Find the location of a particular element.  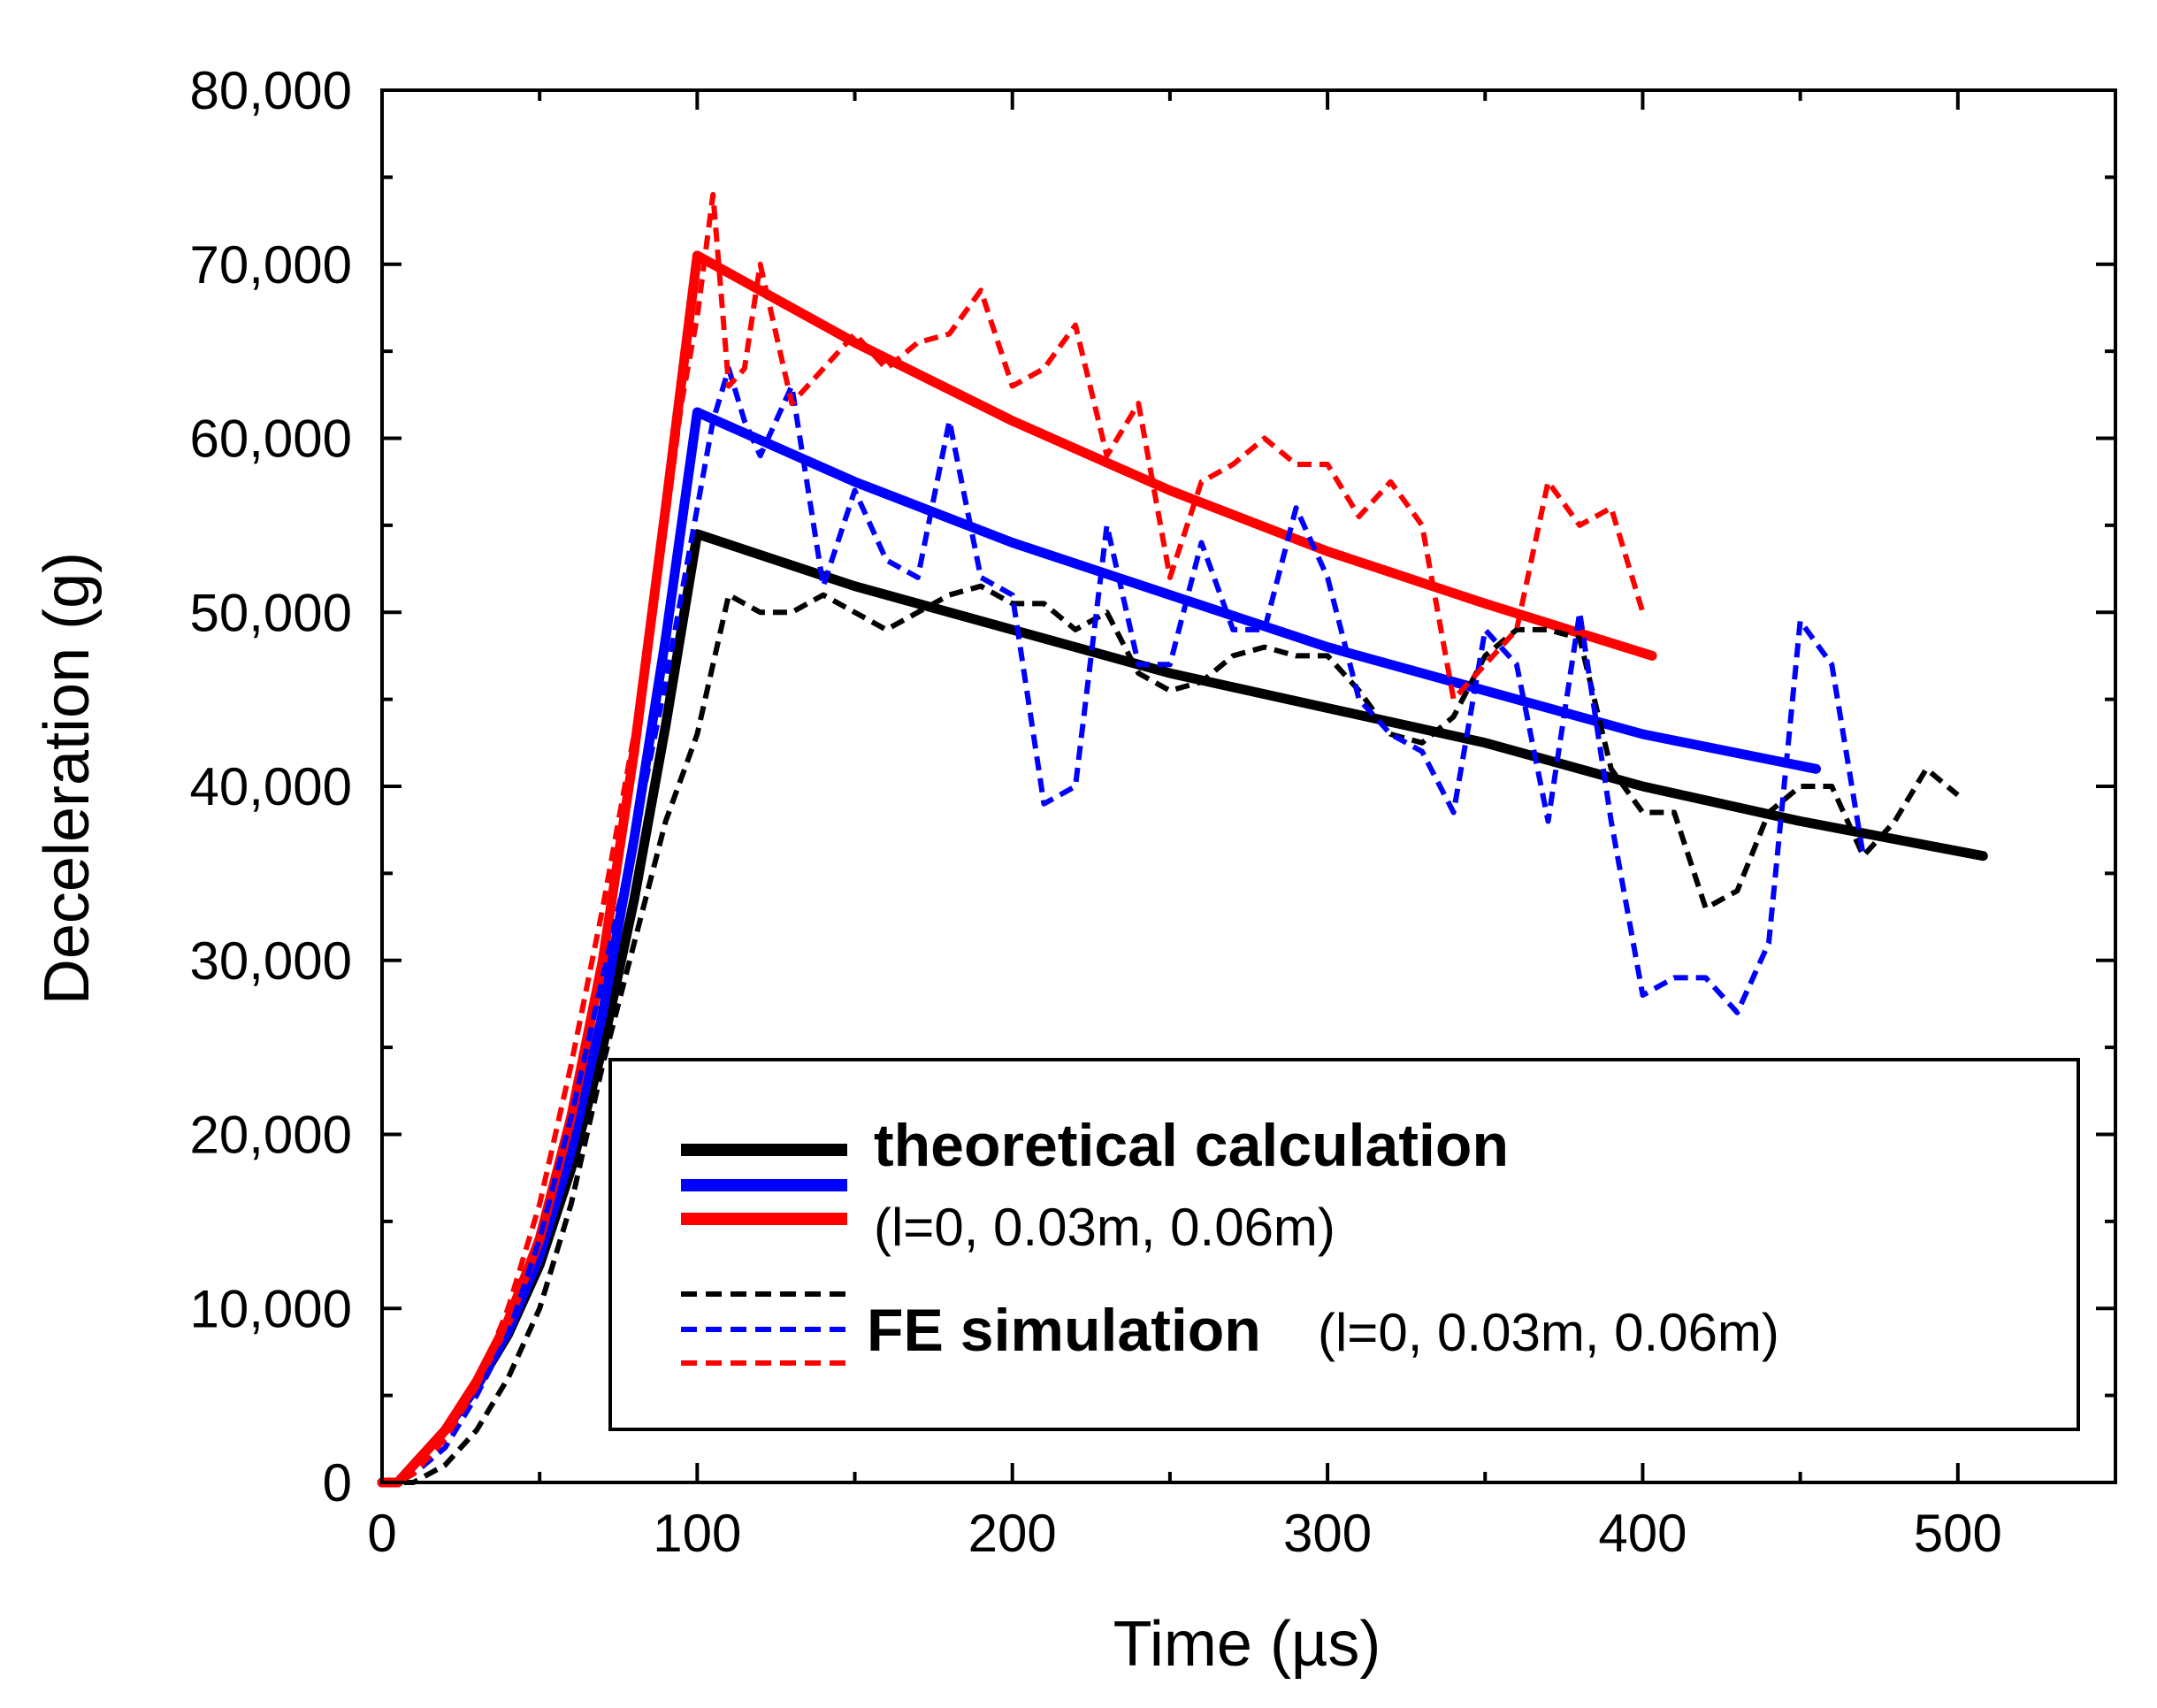

legend-box is located at coordinates (1344, 1245).